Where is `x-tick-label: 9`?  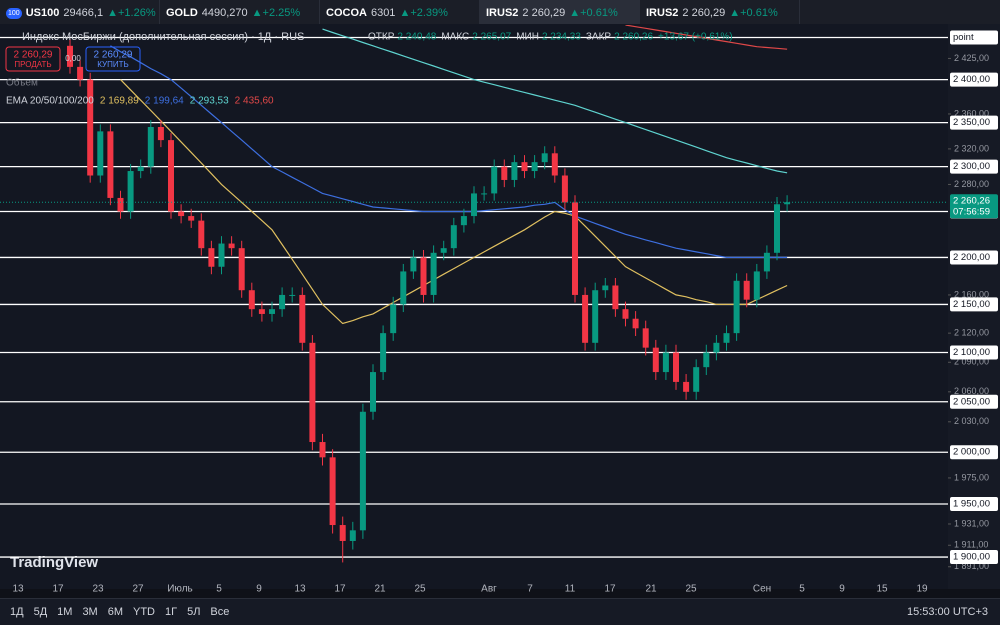 x-tick-label: 9 is located at coordinates (259, 589).